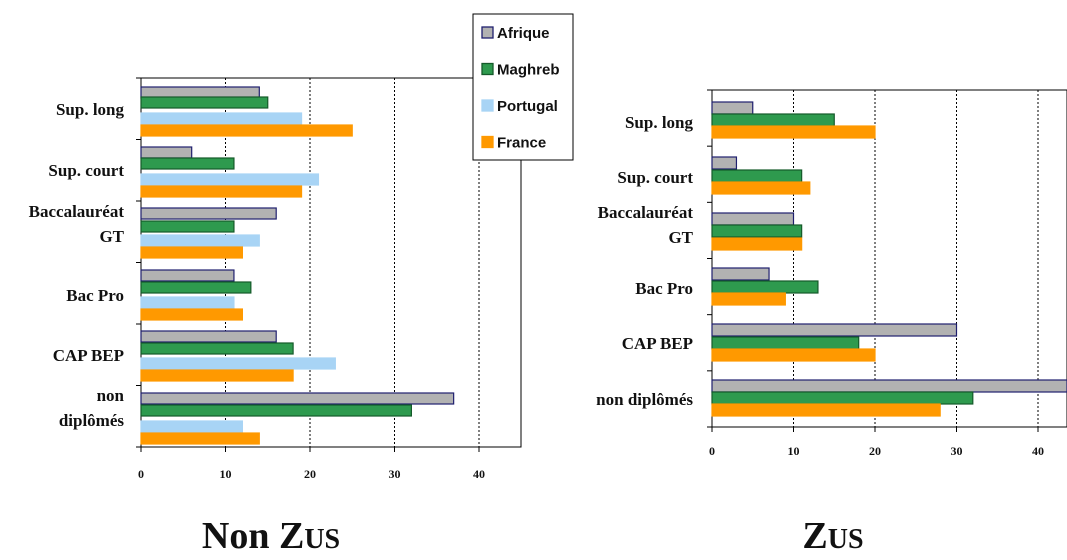 The width and height of the screenshot is (1067, 560). What do you see at coordinates (644, 399) in the screenshot?
I see `category-label: non diplômés` at bounding box center [644, 399].